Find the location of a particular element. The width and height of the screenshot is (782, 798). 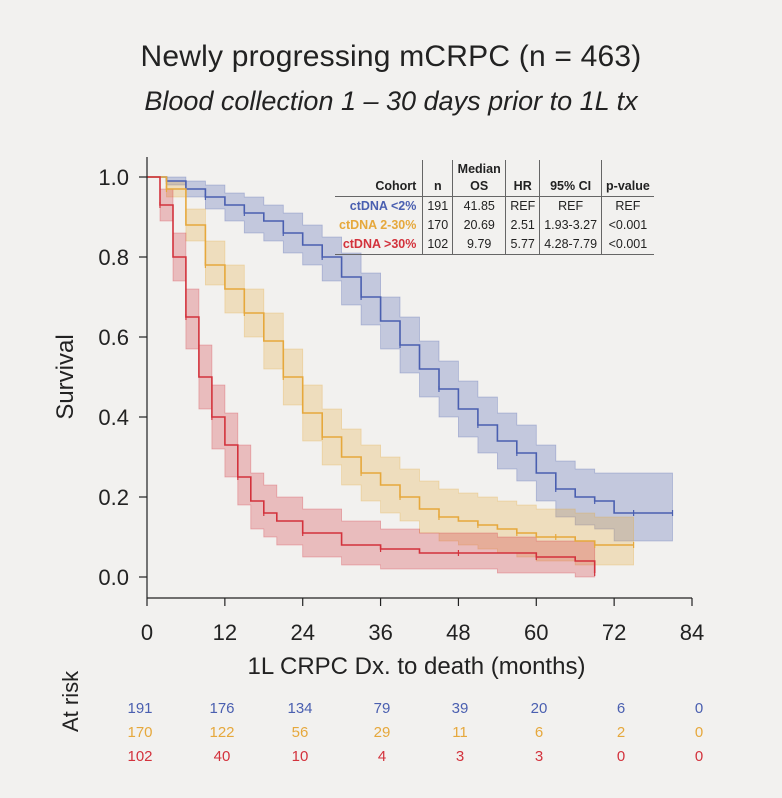

cohort-label: ctDNA >30% is located at coordinates (379, 244).